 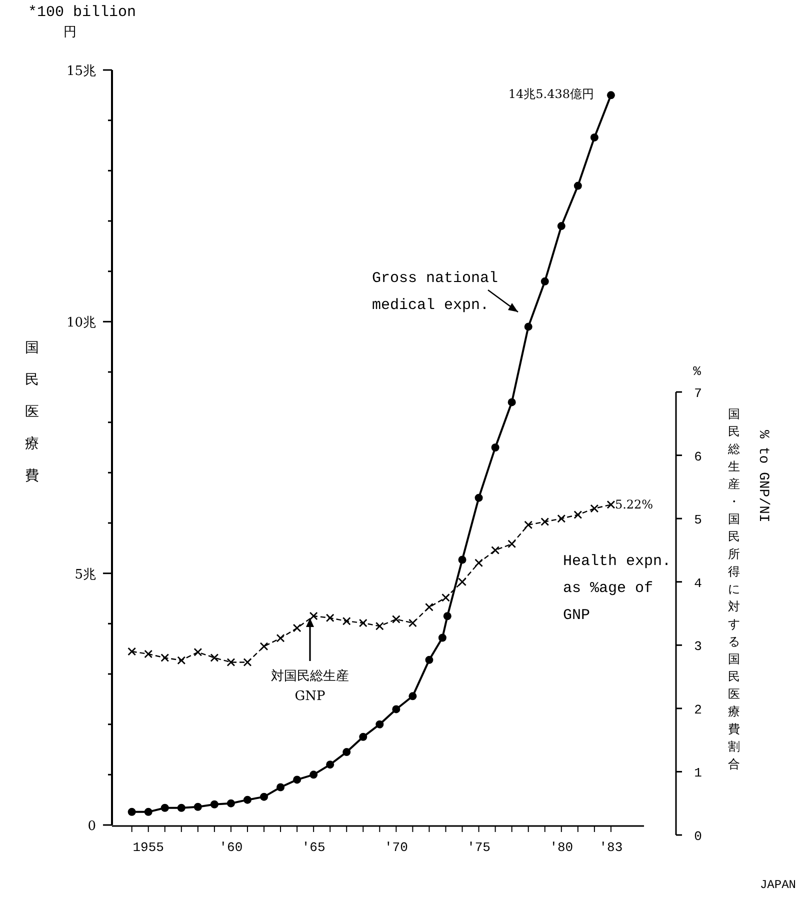 What do you see at coordinates (148, 847) in the screenshot?
I see `x-tick-label: 1955` at bounding box center [148, 847].